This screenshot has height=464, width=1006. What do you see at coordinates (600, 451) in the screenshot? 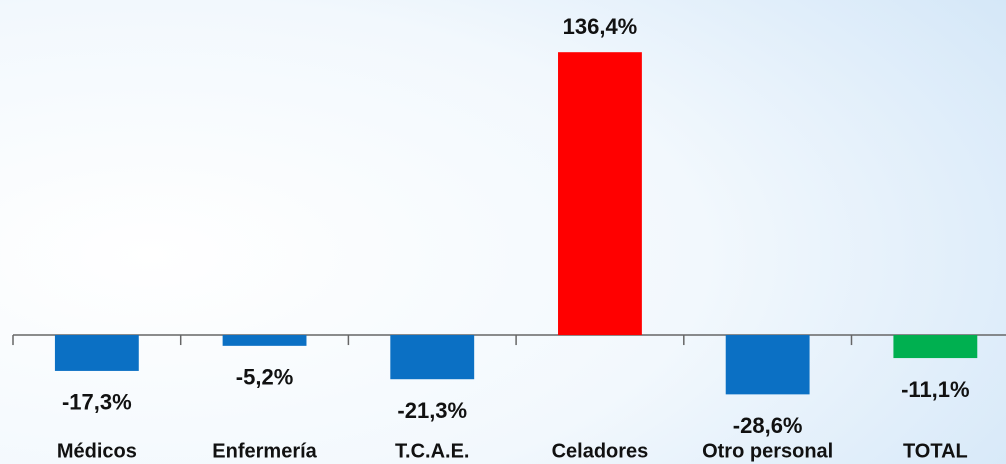
I see `x-tick-label: Celadores` at bounding box center [600, 451].